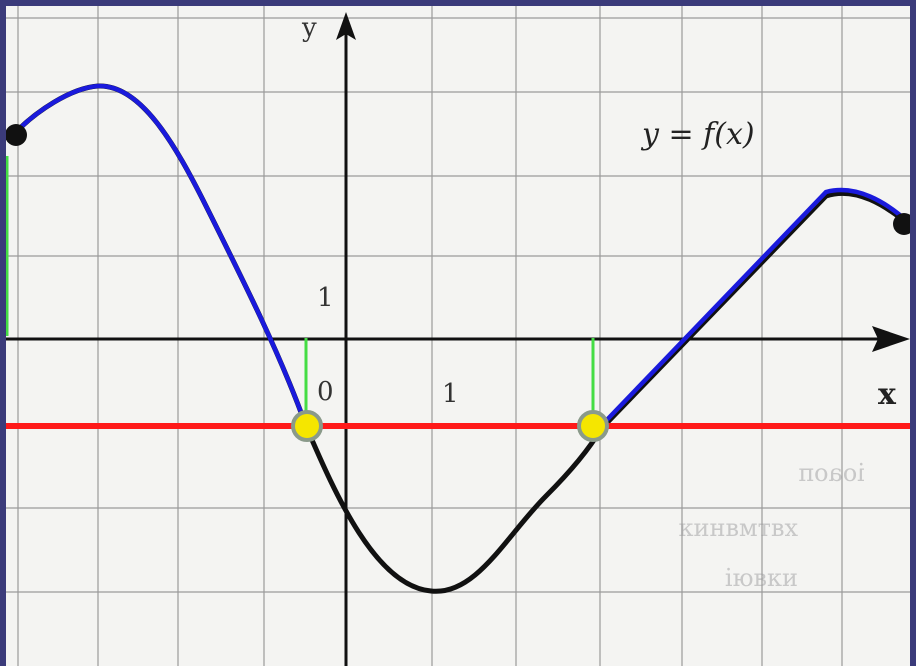  What do you see at coordinates (325, 392) in the screenshot?
I see `origin-label: 0` at bounding box center [325, 392].